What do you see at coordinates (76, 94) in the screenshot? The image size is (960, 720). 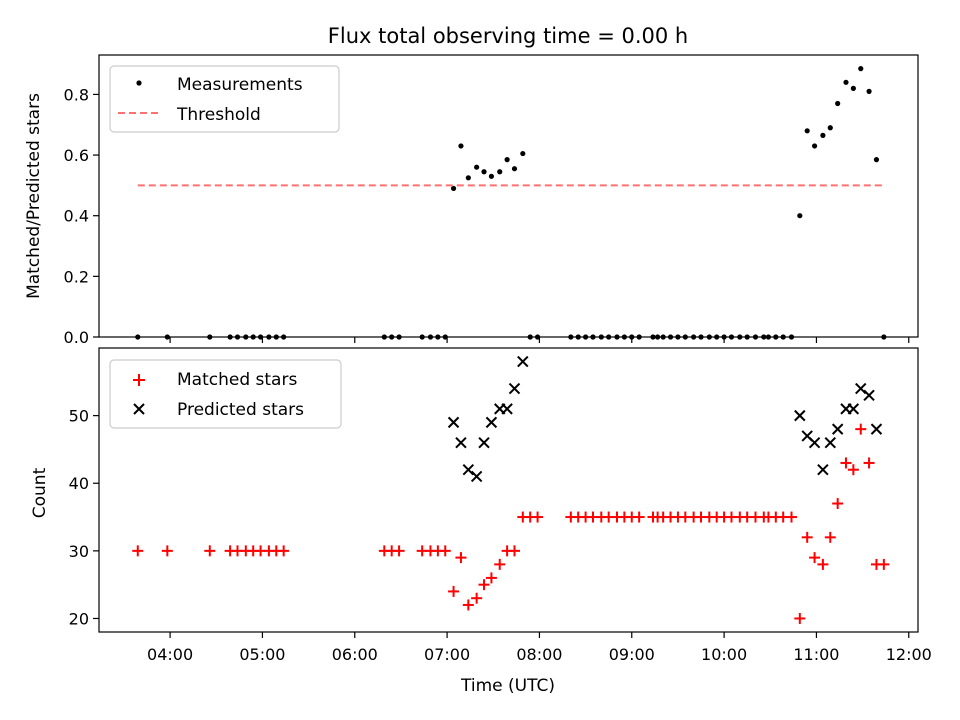 I see `top-y-tick-label: 0.8` at bounding box center [76, 94].